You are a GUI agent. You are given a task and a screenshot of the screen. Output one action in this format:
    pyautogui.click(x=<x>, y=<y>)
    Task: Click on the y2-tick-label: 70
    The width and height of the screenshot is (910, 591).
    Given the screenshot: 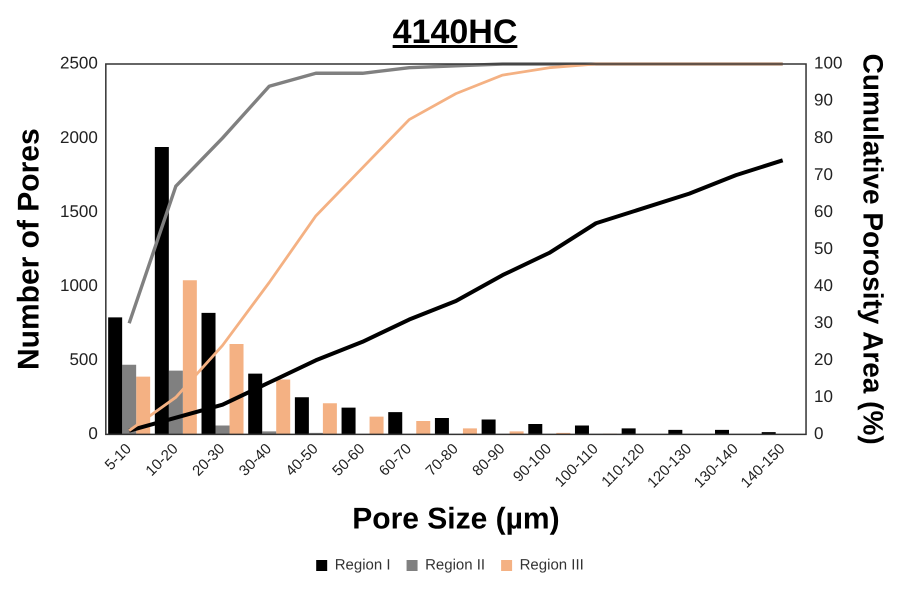 What is the action you would take?
    pyautogui.click(x=823, y=174)
    